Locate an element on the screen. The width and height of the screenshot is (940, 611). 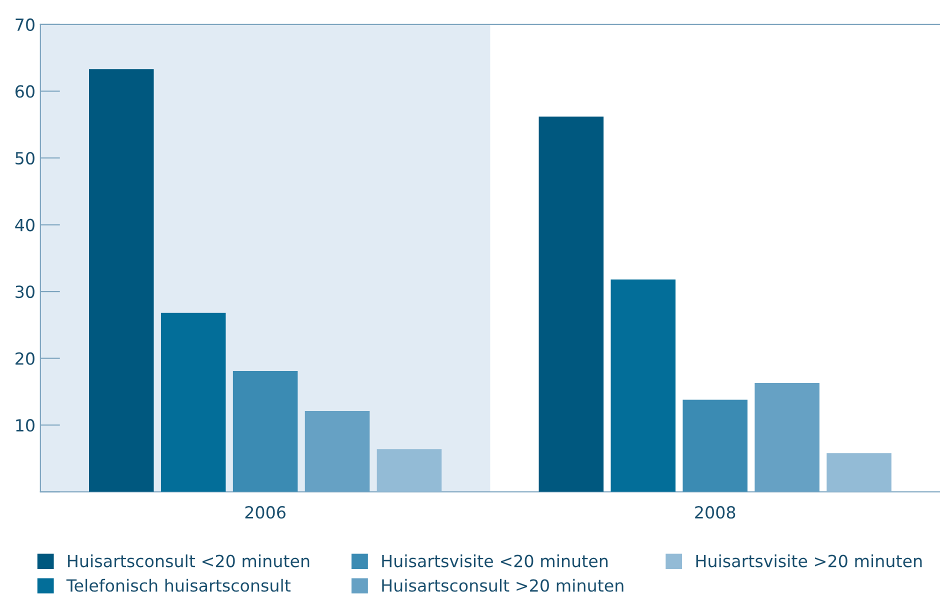
legend-label: Huisartsconsult >20 minuten is located at coordinates (503, 585).